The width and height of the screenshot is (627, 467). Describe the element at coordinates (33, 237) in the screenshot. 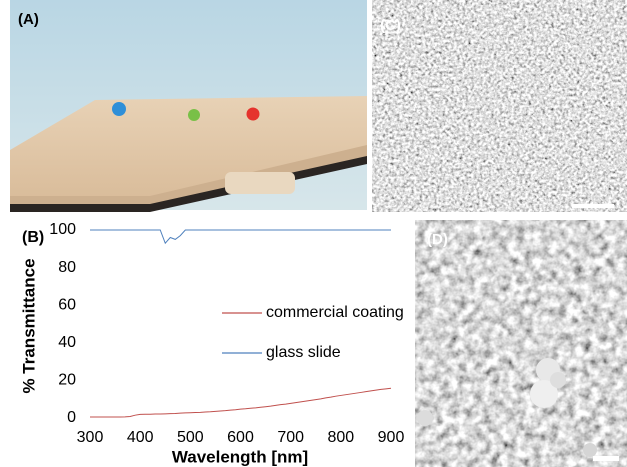

I see `panel-label: (B)` at that location.